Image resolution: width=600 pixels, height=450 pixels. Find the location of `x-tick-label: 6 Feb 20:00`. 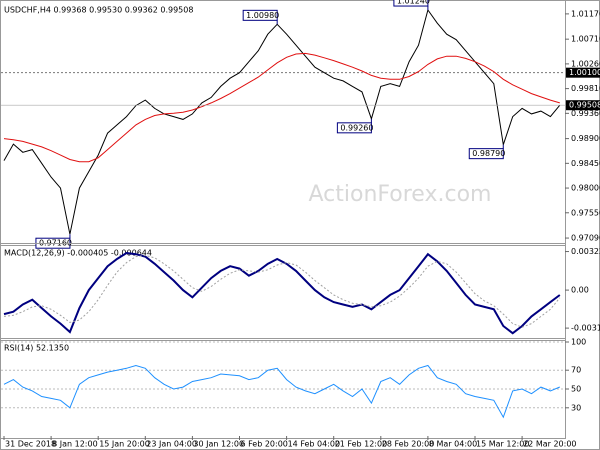

x-tick-label: 6 Feb 20:00 is located at coordinates (264, 444).